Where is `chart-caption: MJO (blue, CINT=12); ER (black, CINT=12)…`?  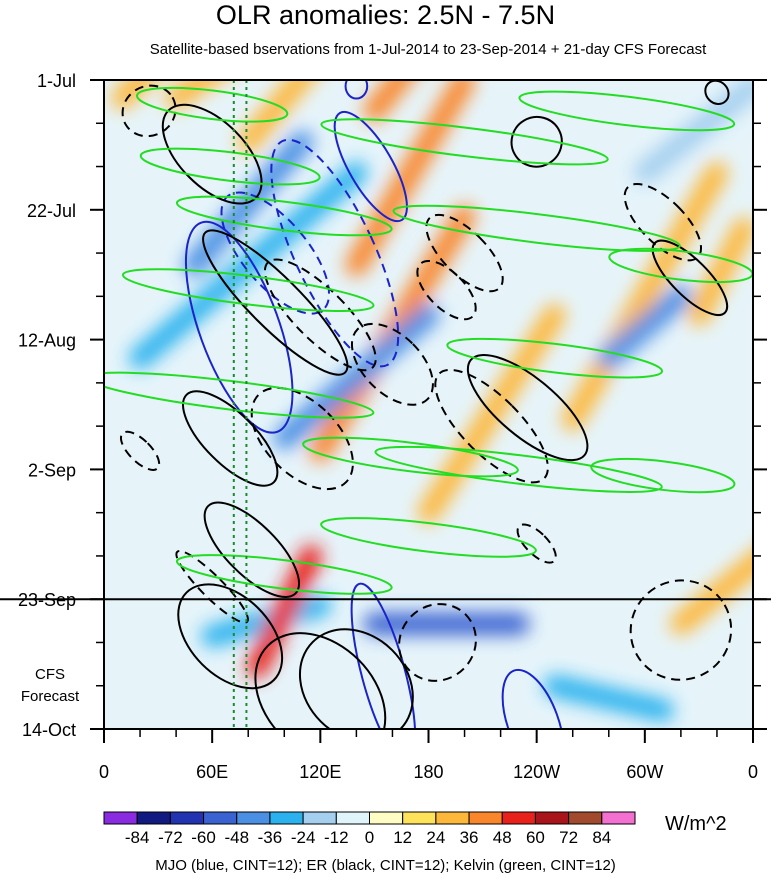
chart-caption: MJO (blue, CINT=12); ER (black, CINT=12)… is located at coordinates (385, 865).